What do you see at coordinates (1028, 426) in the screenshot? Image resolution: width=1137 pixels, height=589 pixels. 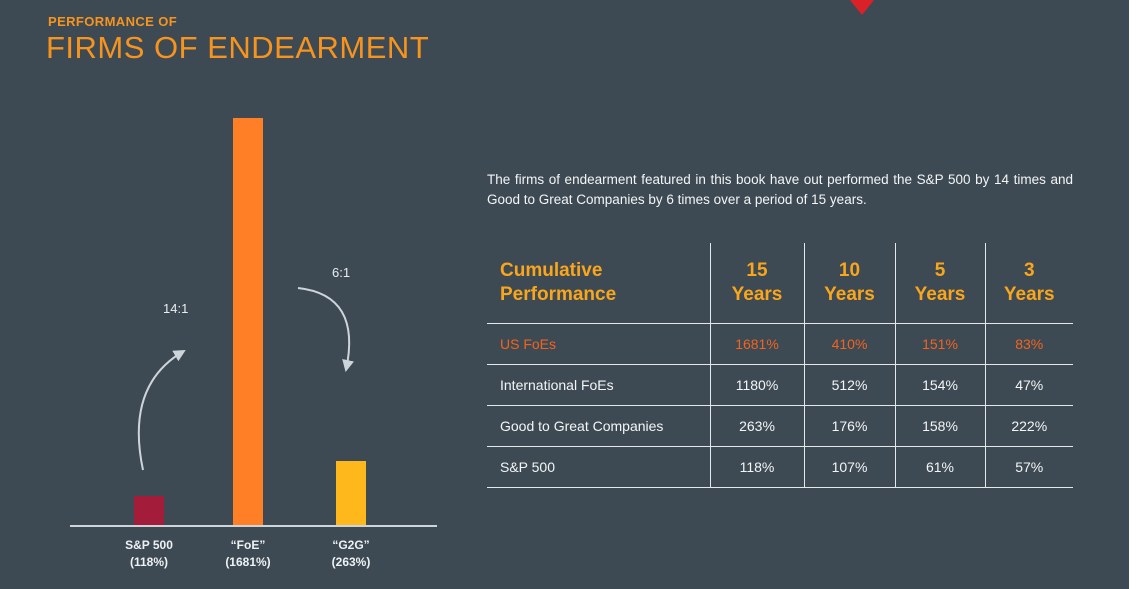 I see `table-cell: 222%` at bounding box center [1028, 426].